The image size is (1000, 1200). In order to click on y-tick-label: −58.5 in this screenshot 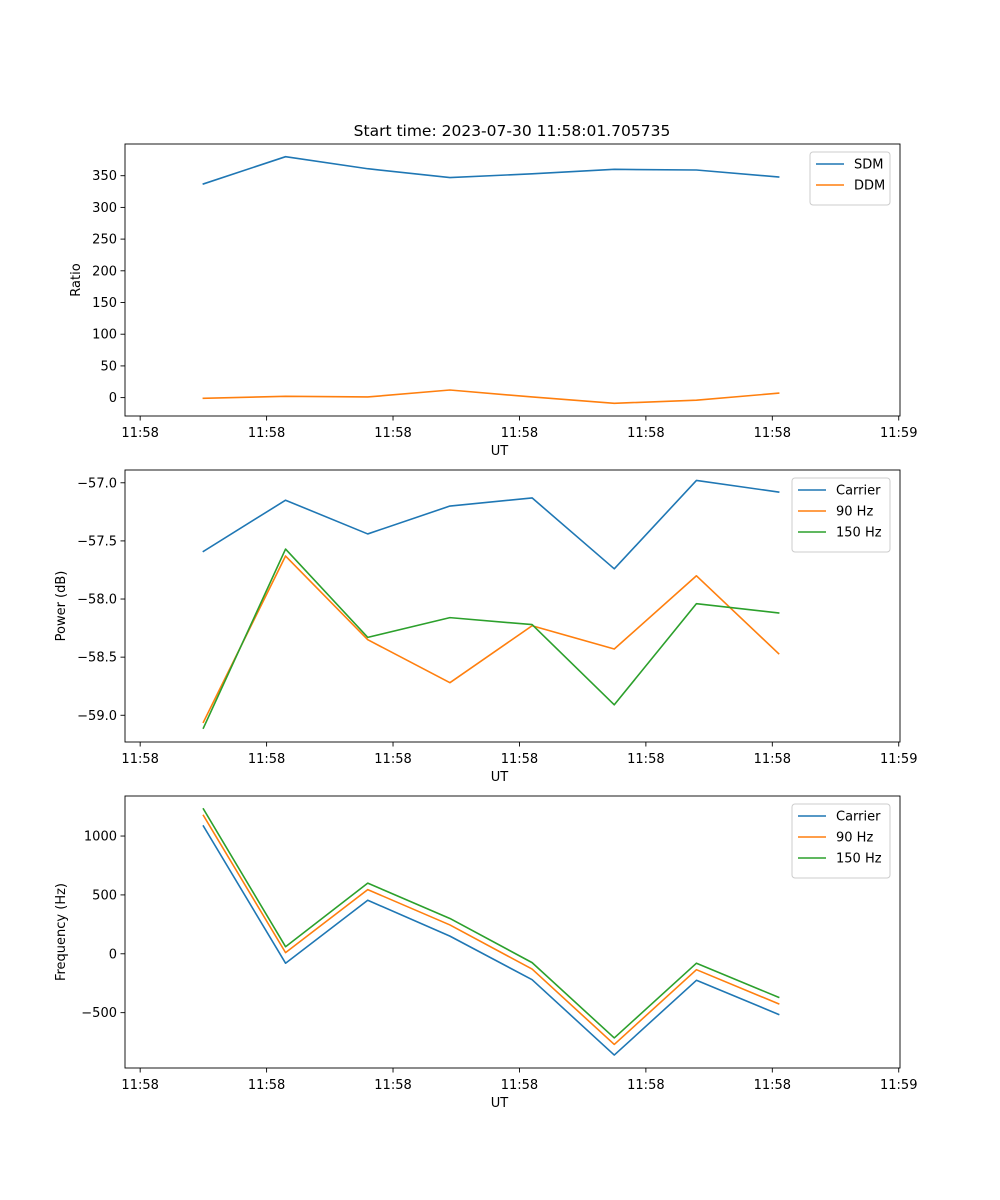, I will do `click(97, 658)`.